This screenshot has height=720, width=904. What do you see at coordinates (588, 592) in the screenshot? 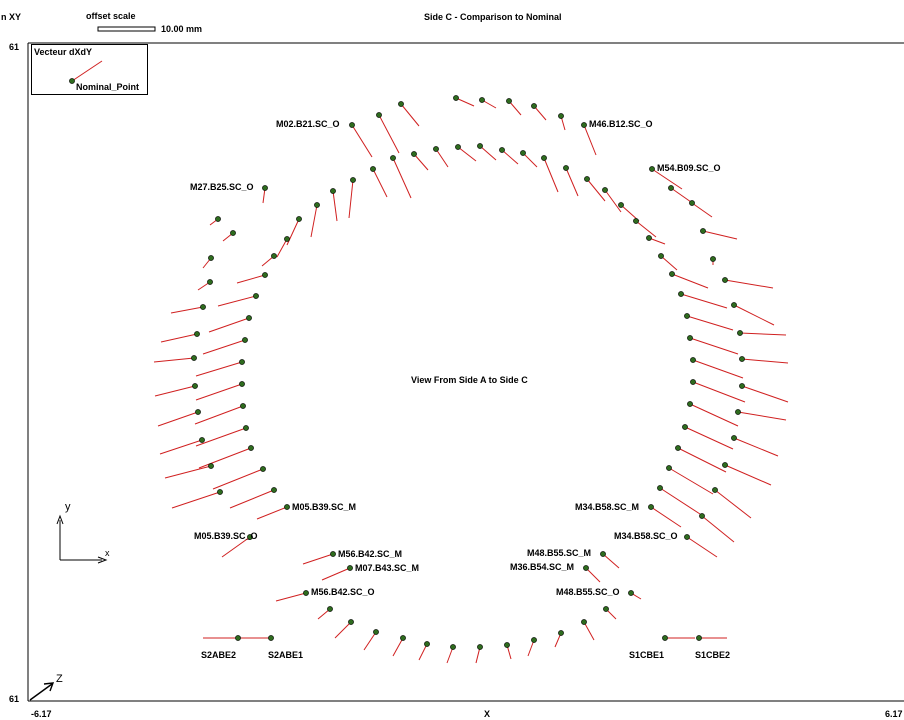
I see `point-label: M48.B55.SC_O` at bounding box center [588, 592].